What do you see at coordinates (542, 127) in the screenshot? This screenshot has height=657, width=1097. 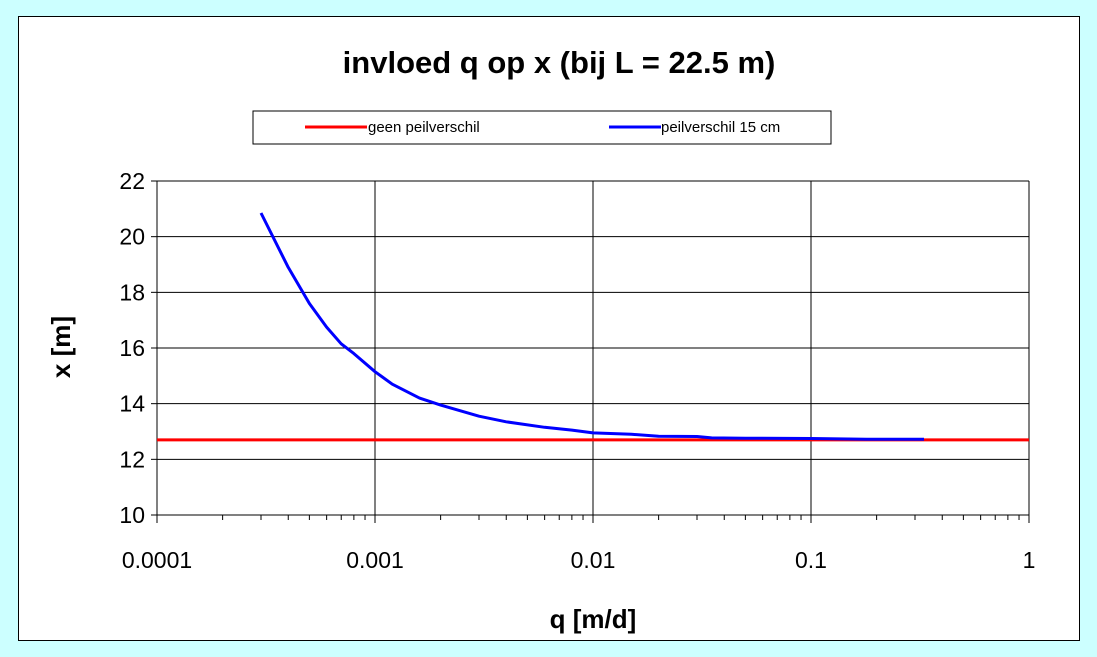 I see `legend: geen peilverschil peilverschil 15 cm` at bounding box center [542, 127].